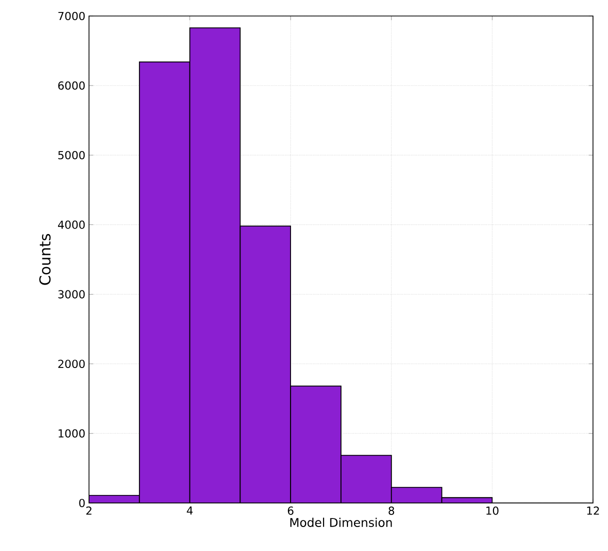 The width and height of the screenshot is (608, 551). Describe the element at coordinates (391, 510) in the screenshot. I see `x-tick-label: 8` at that location.